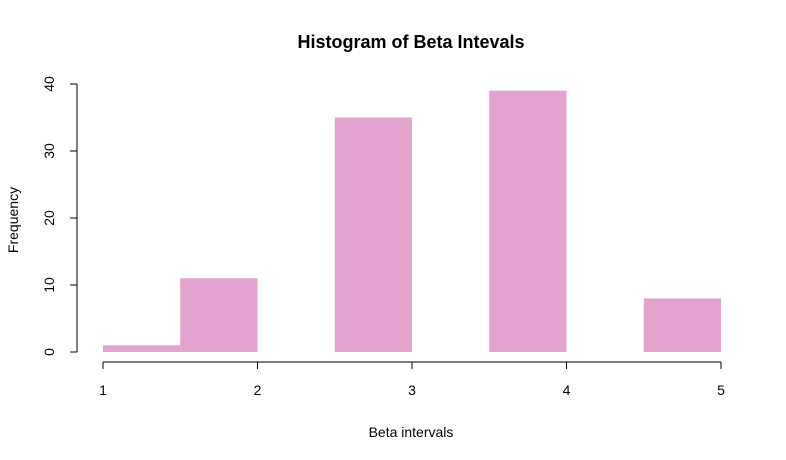 The width and height of the screenshot is (786, 460). I want to click on y-tick-label: 30, so click(49, 151).